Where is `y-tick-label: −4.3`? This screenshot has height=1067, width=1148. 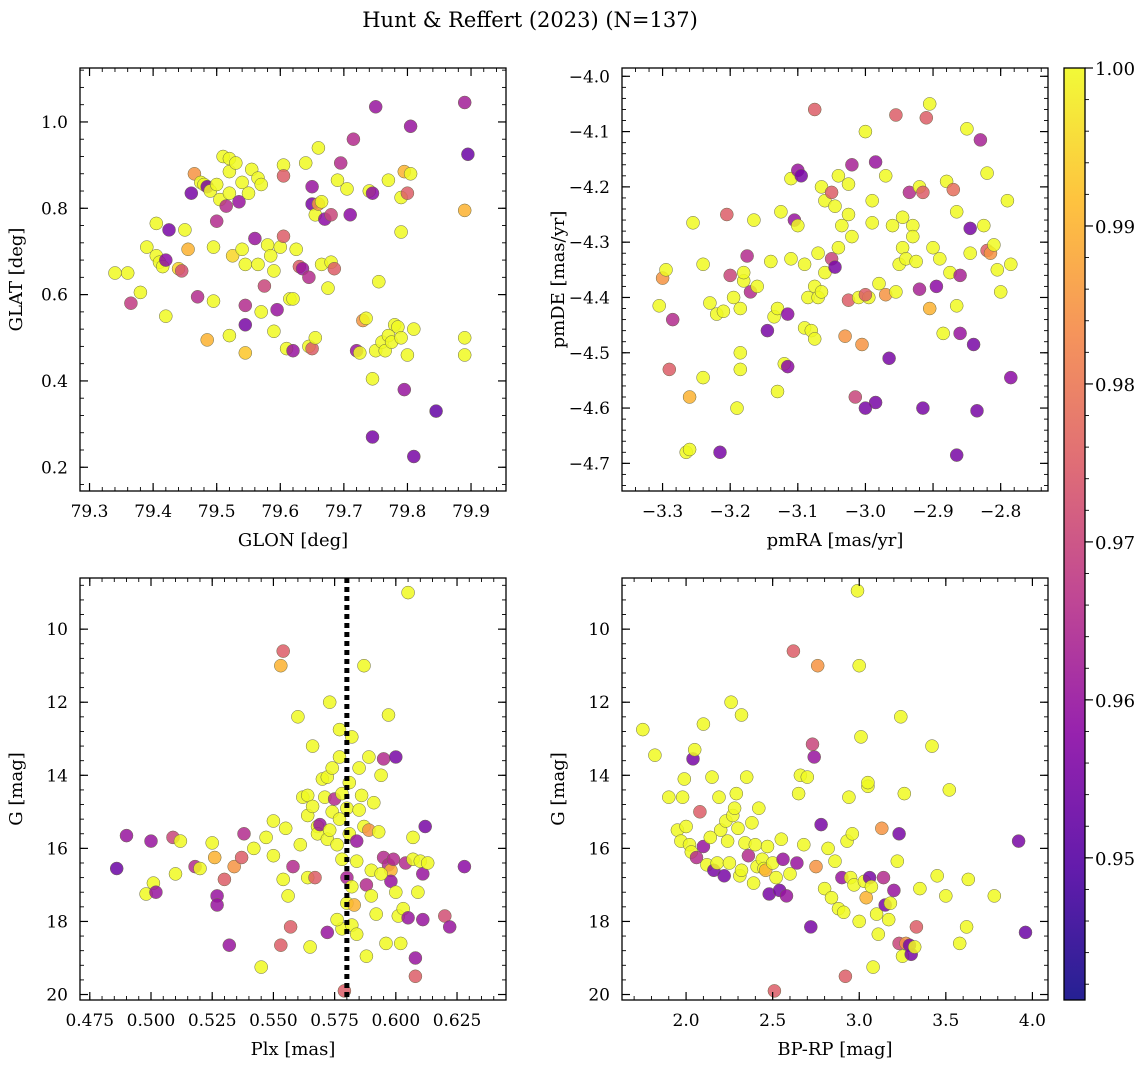 y-tick-label: −4.3 is located at coordinates (589, 243).